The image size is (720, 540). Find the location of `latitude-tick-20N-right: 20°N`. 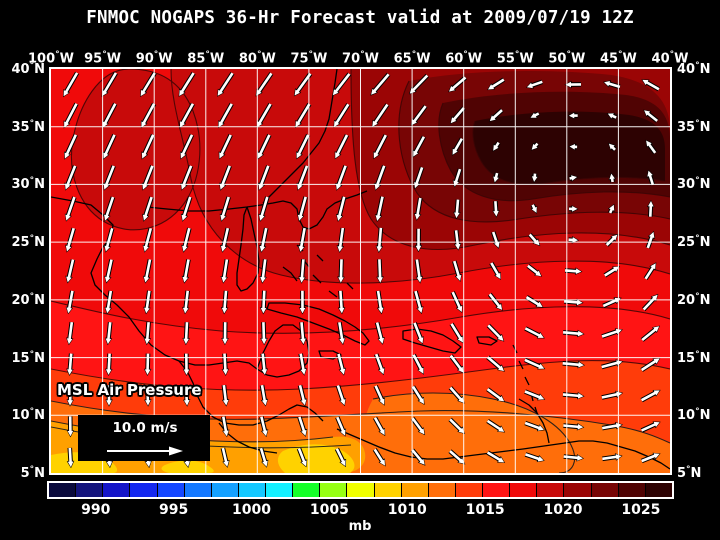

latitude-tick-20N-right: 20°N is located at coordinates (694, 300).